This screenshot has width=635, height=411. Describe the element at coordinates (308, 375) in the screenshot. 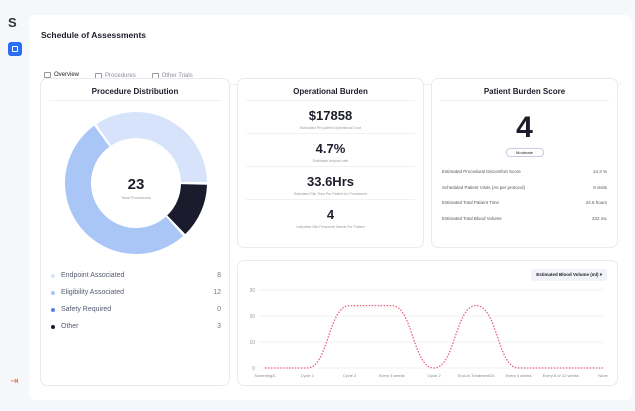

I see `x-tick-label: Cycle 1` at that location.